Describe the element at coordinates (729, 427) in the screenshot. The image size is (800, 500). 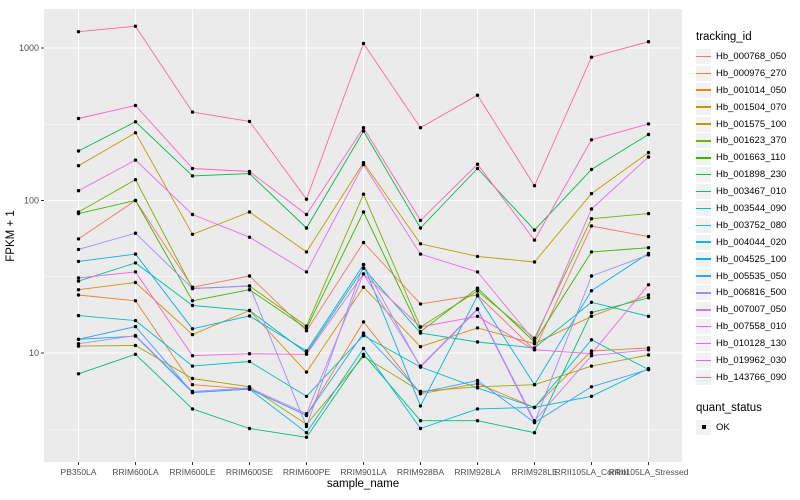
I see `legend-item: OK` at that location.